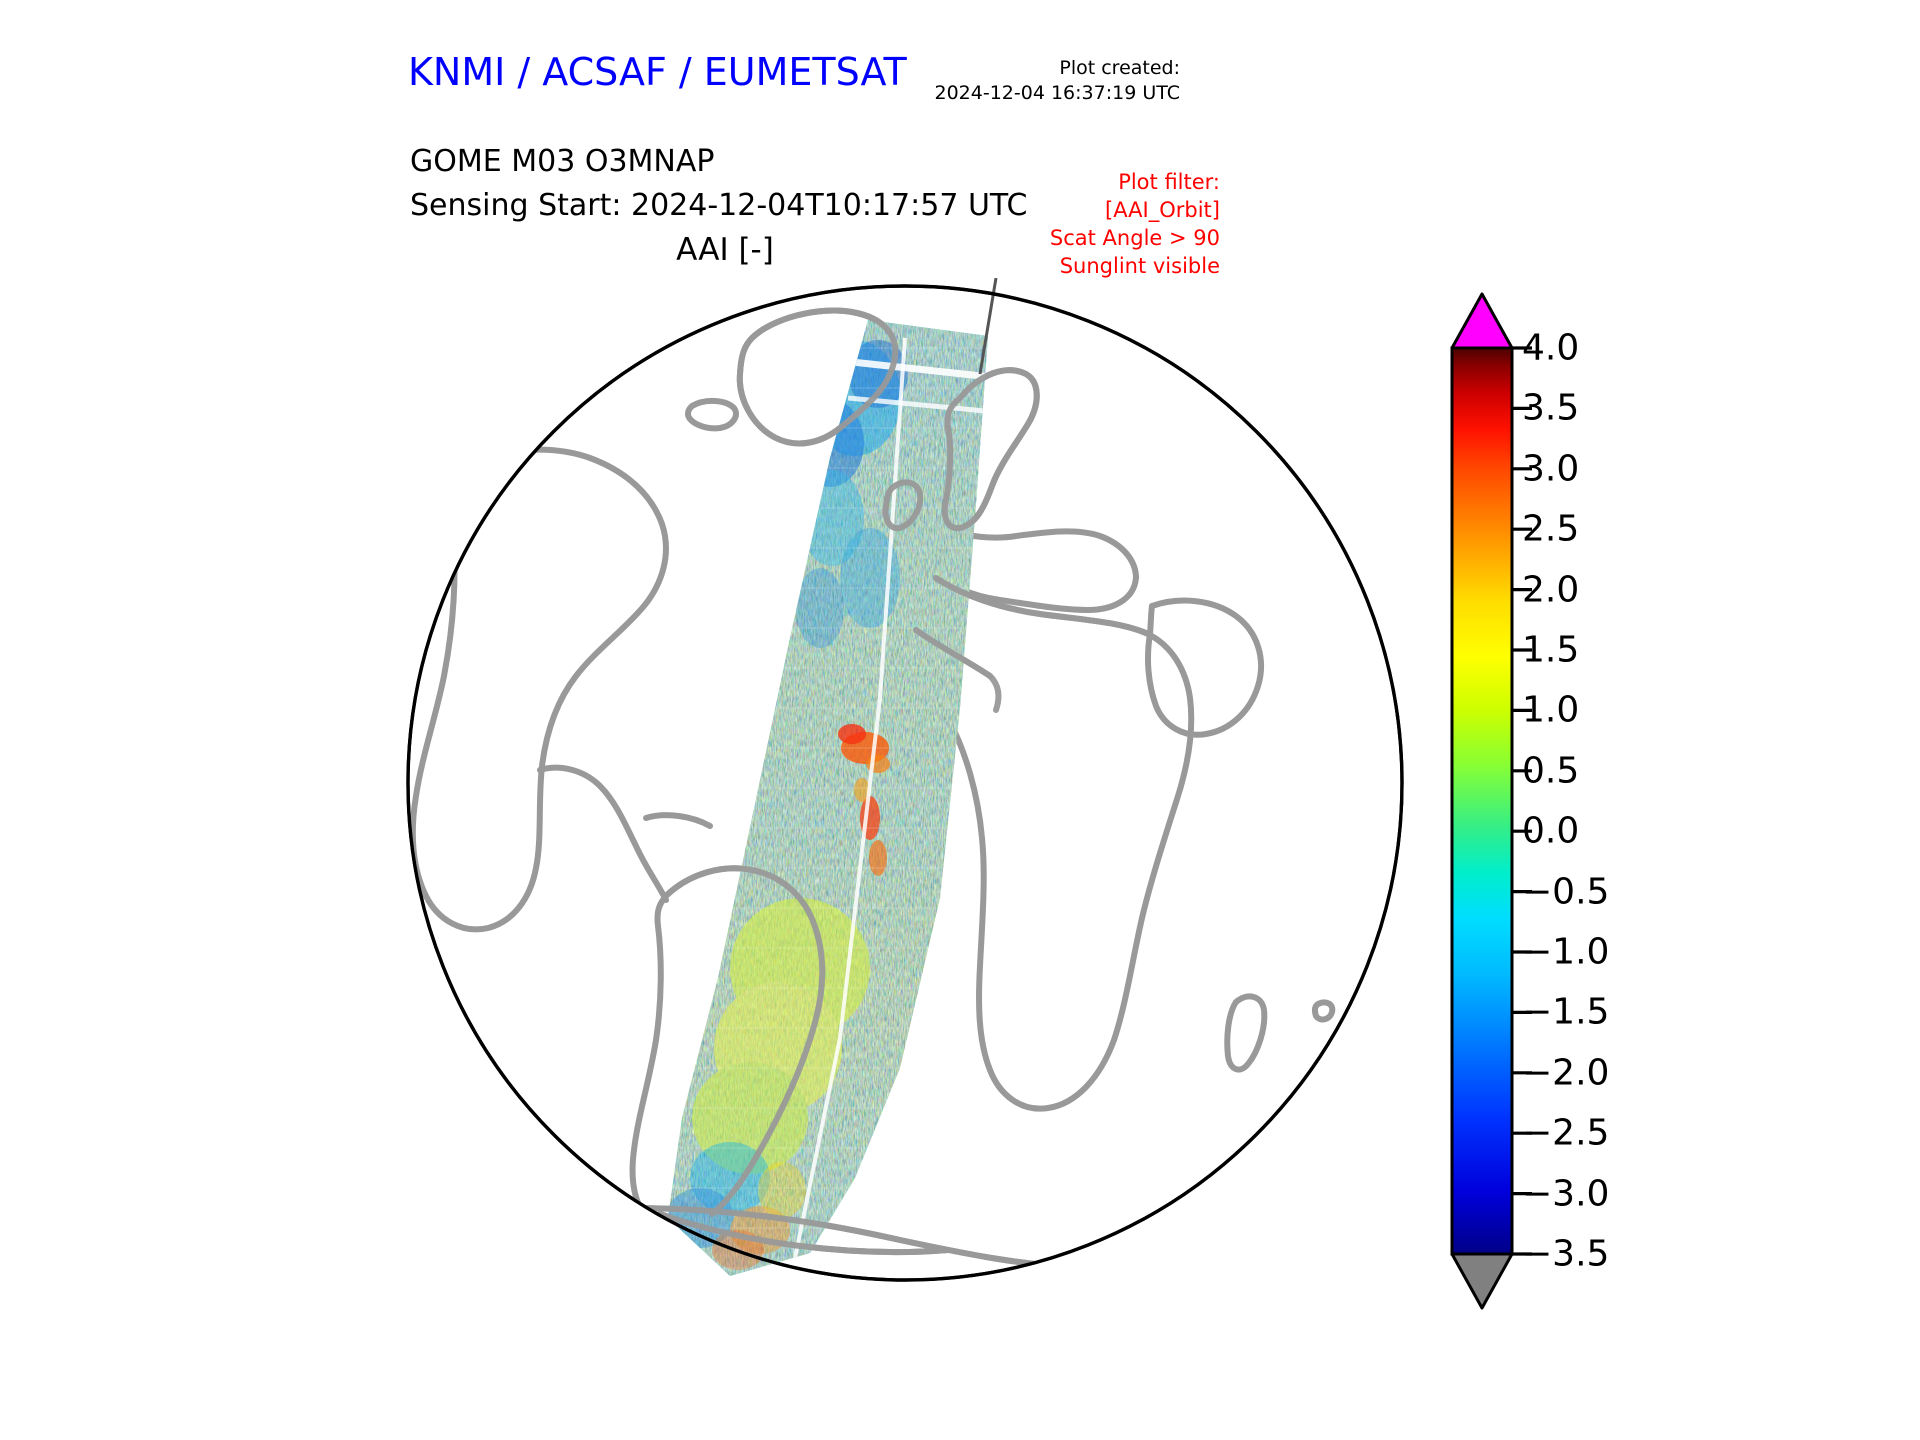 This screenshot has height=1440, width=1920. Describe the element at coordinates (1566, 1194) in the screenshot. I see `colorbar-tick-label: −3.0` at that location.